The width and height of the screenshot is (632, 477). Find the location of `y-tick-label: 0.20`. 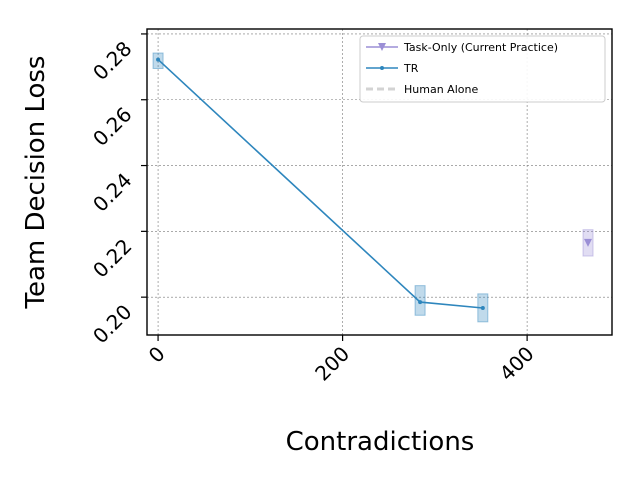

y-tick-label: 0.20 is located at coordinates (112, 324).